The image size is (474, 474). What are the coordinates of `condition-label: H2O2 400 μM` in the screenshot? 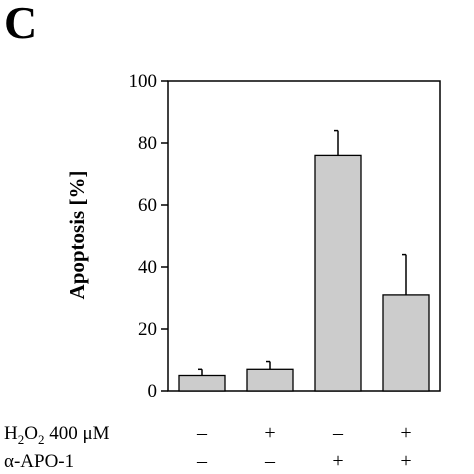 It's located at (57, 435).